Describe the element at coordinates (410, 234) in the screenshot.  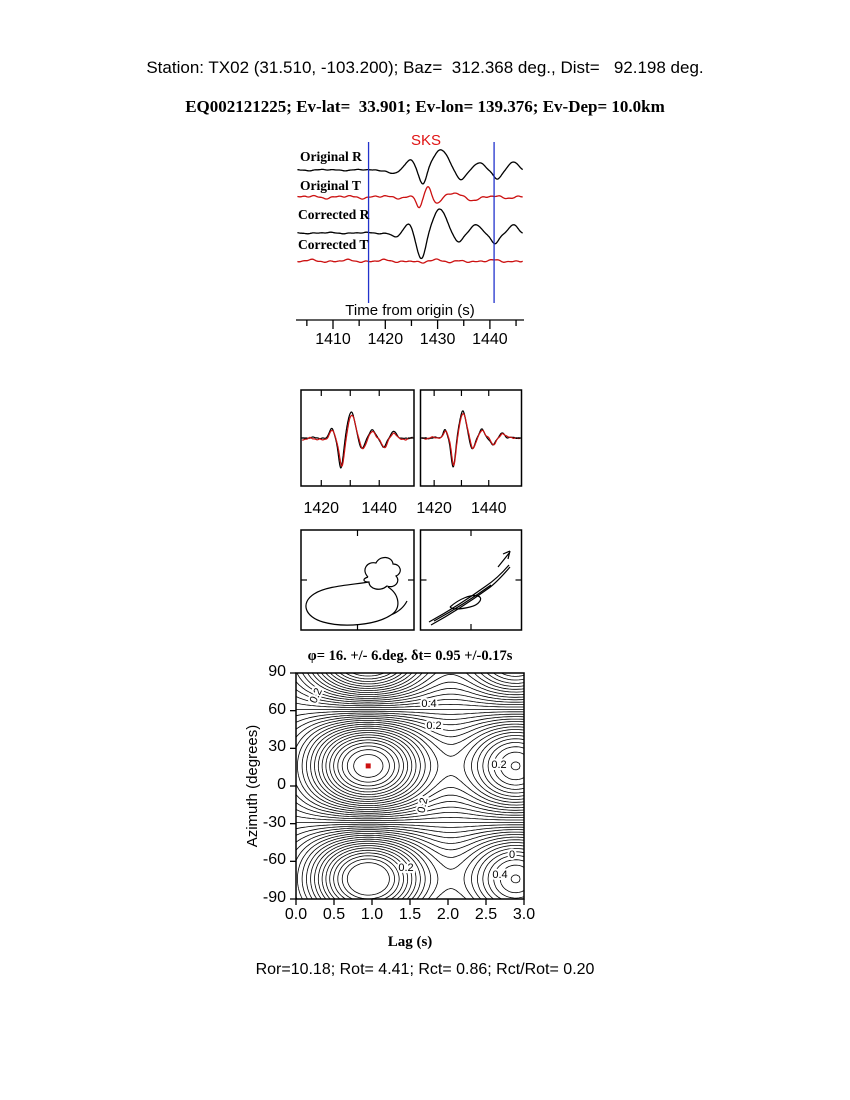
I see `trace-corrected-r` at that location.